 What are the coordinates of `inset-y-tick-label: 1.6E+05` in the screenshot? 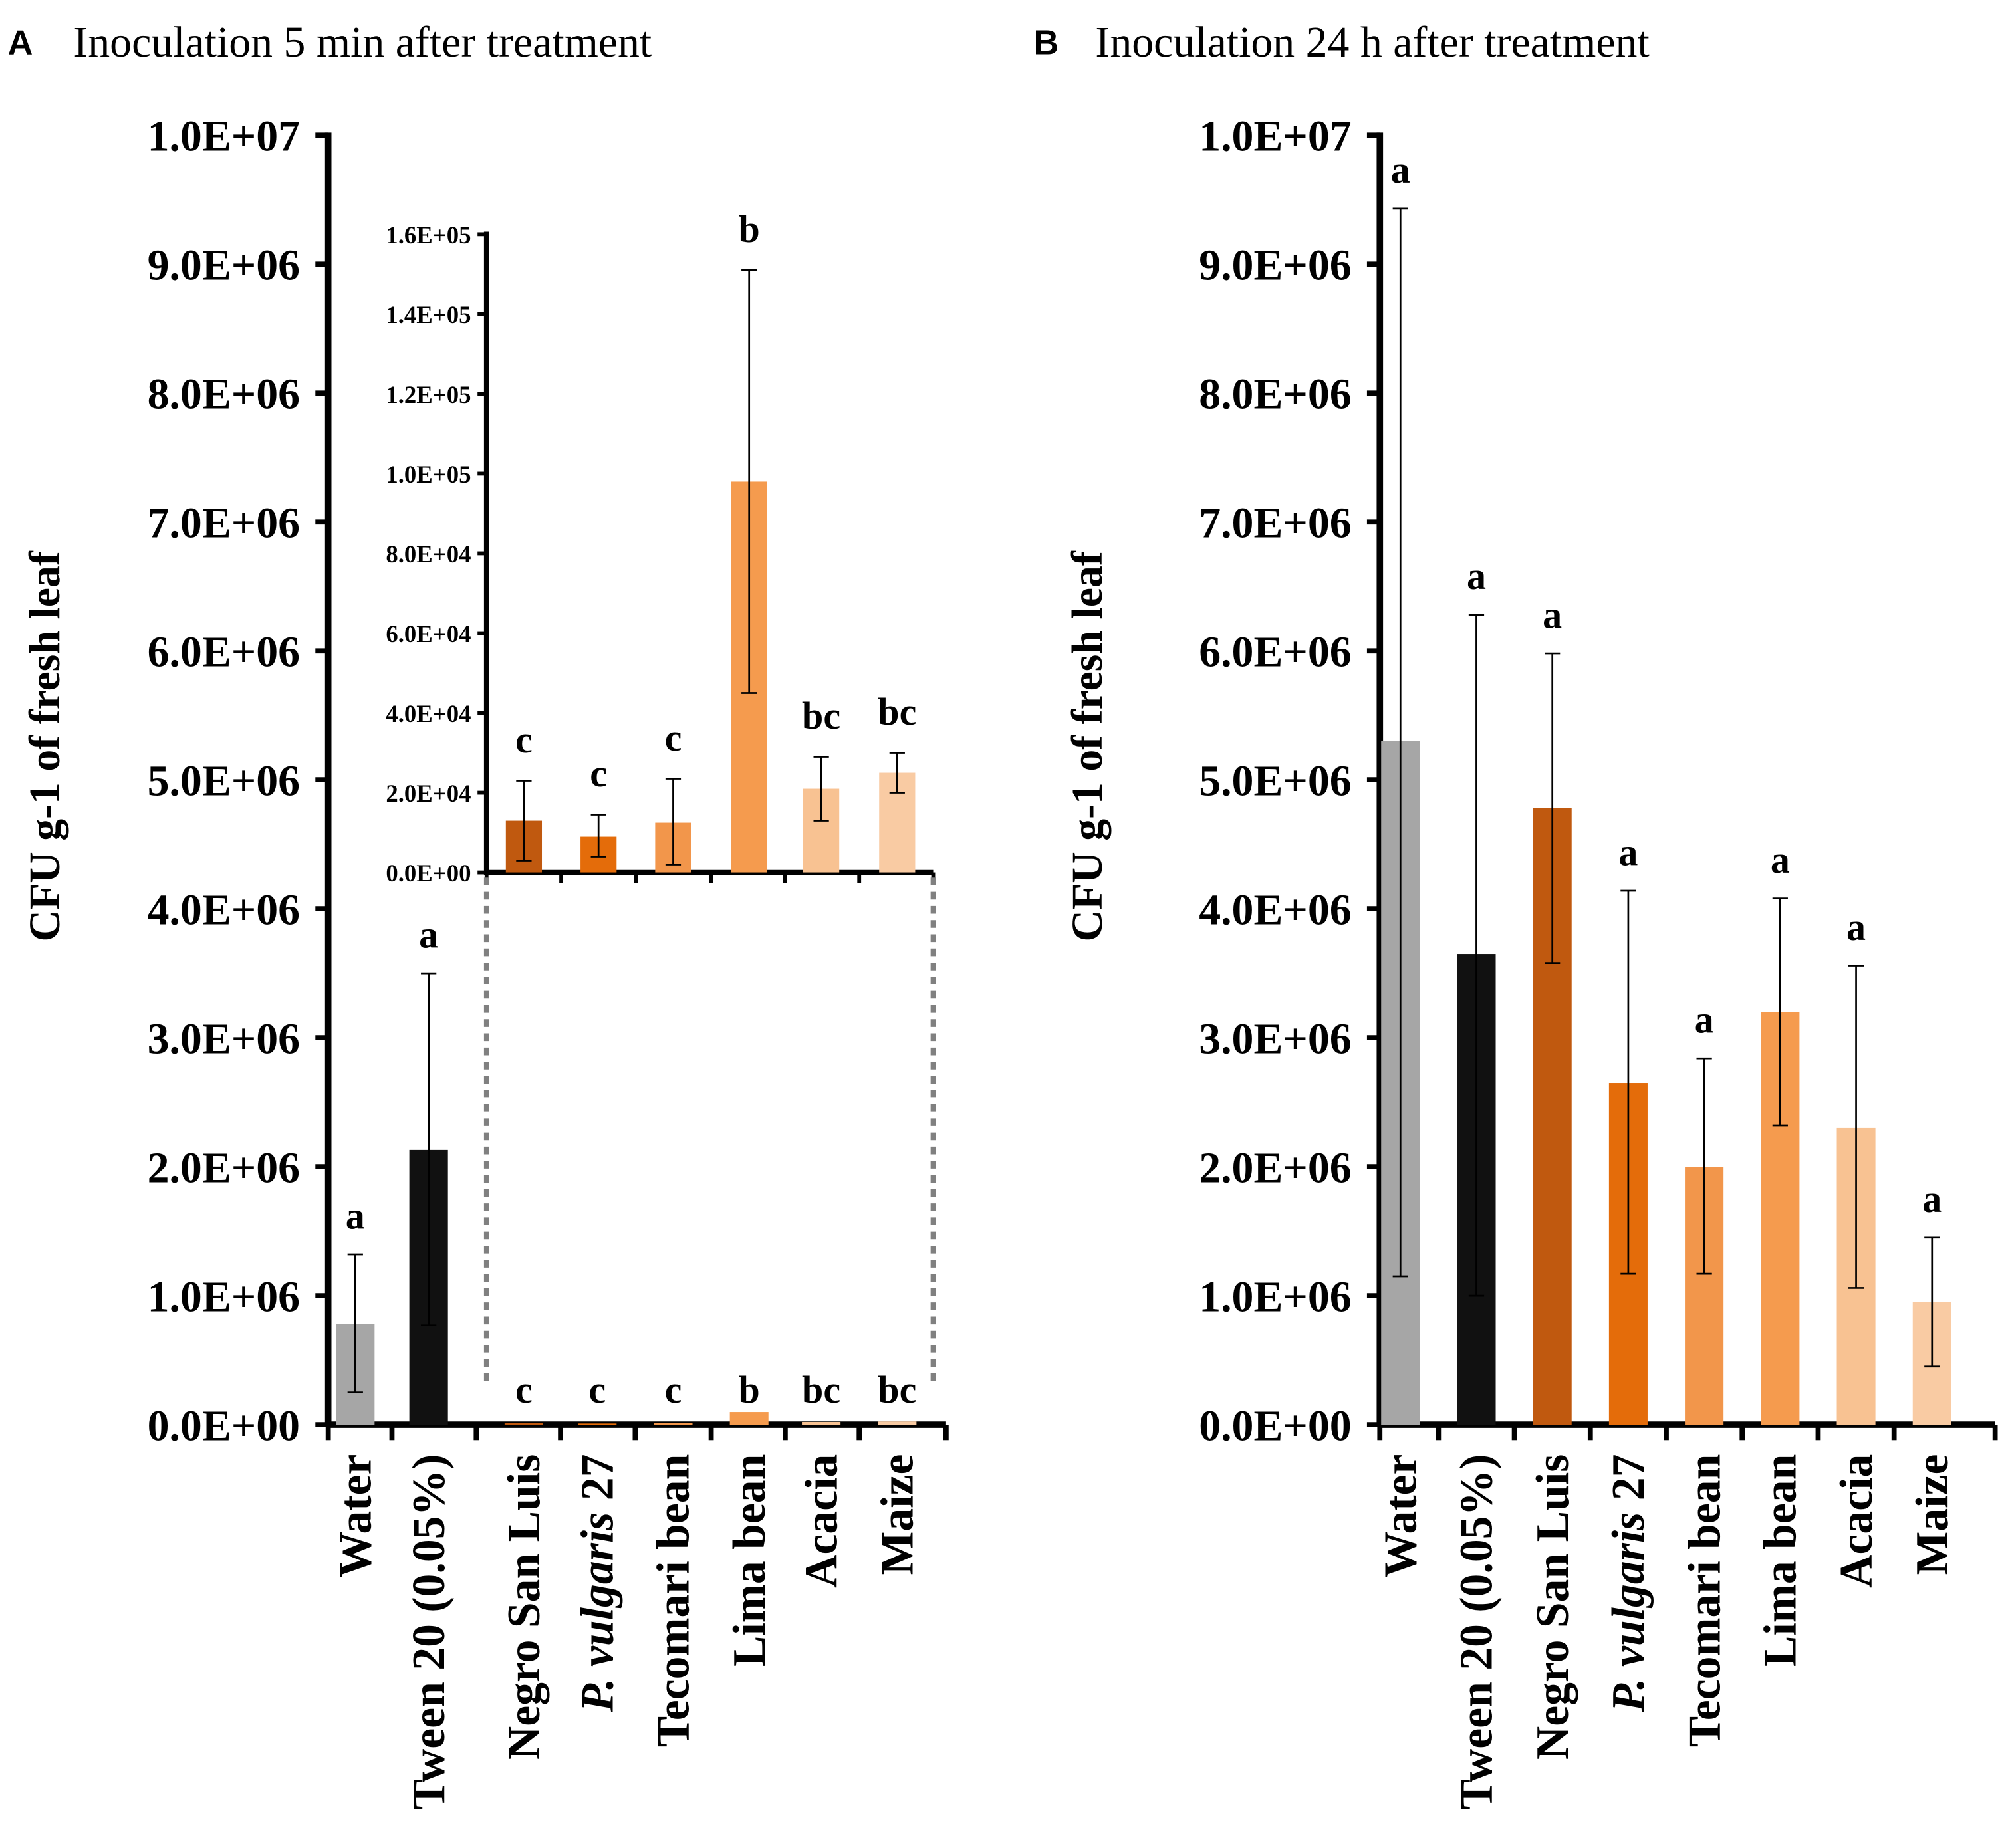 It's located at (428, 235).